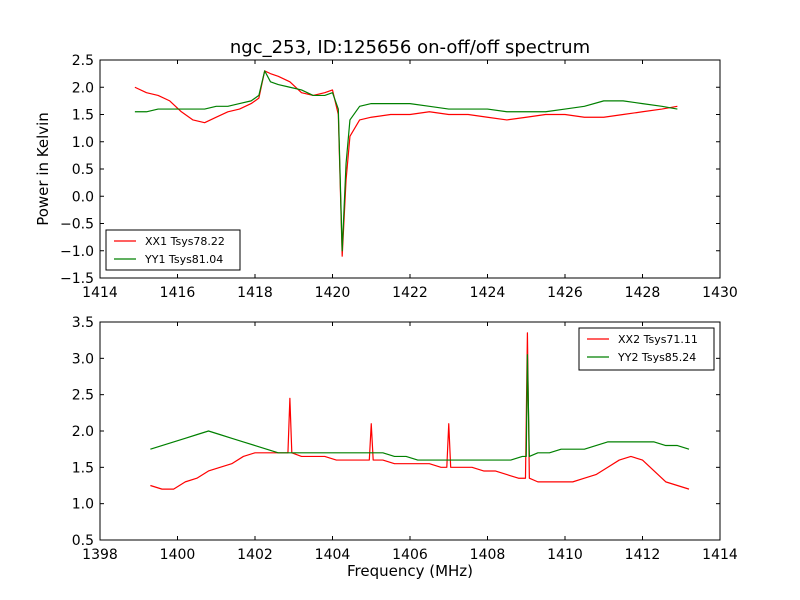 This screenshot has height=600, width=800. Describe the element at coordinates (77, 252) in the screenshot. I see `top-y-tick-label-1: −1.0` at that location.